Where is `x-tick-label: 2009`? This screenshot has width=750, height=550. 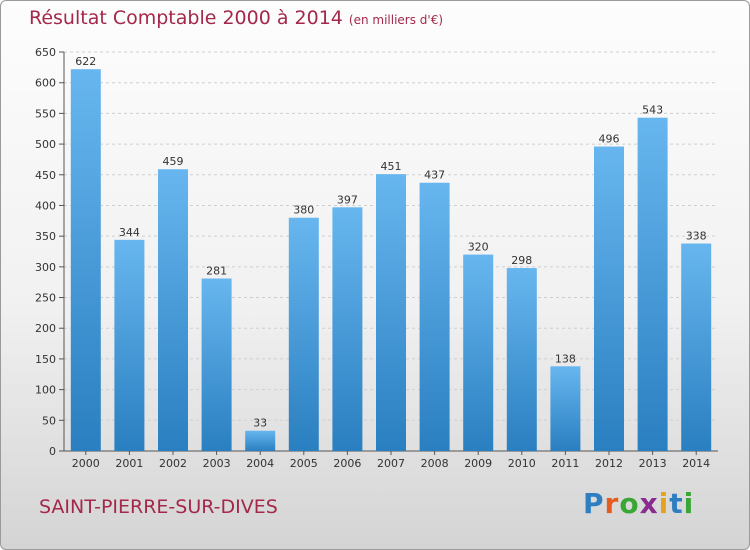
x-tick-label: 2009 is located at coordinates (478, 463).